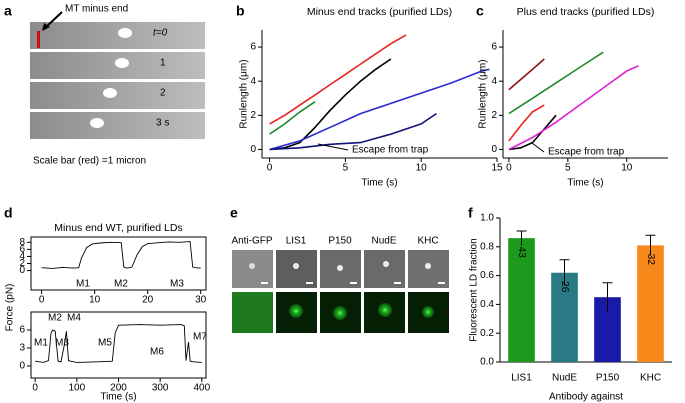  What do you see at coordinates (340, 269) in the screenshot?
I see `brightfield-row` at bounding box center [340, 269].